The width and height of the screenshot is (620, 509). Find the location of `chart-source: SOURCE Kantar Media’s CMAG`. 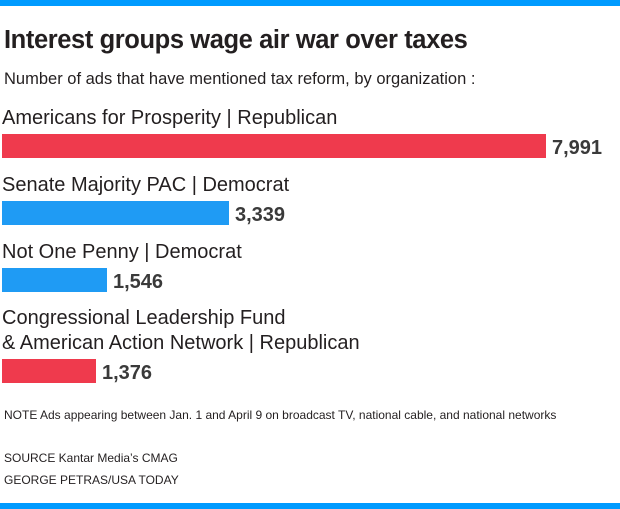

chart-source: SOURCE Kantar Media’s CMAG is located at coordinates (91, 458).